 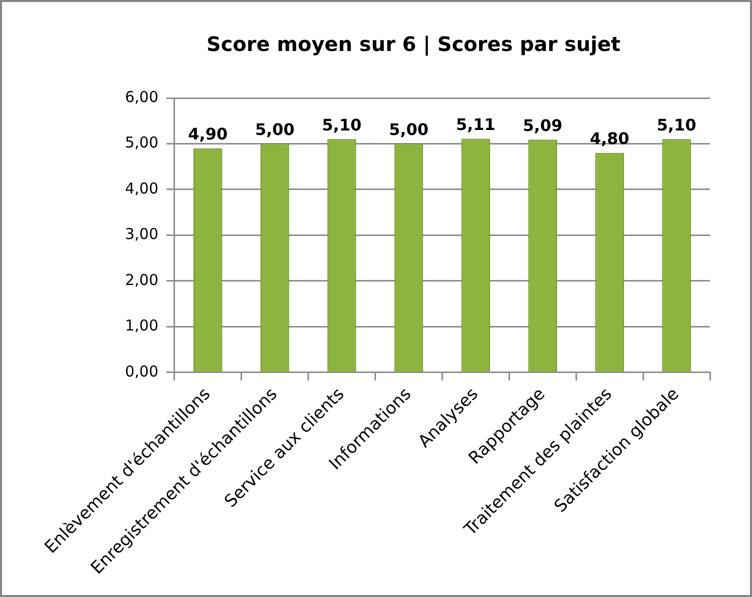 I want to click on y-tick-label: 3,00, so click(x=141, y=234).